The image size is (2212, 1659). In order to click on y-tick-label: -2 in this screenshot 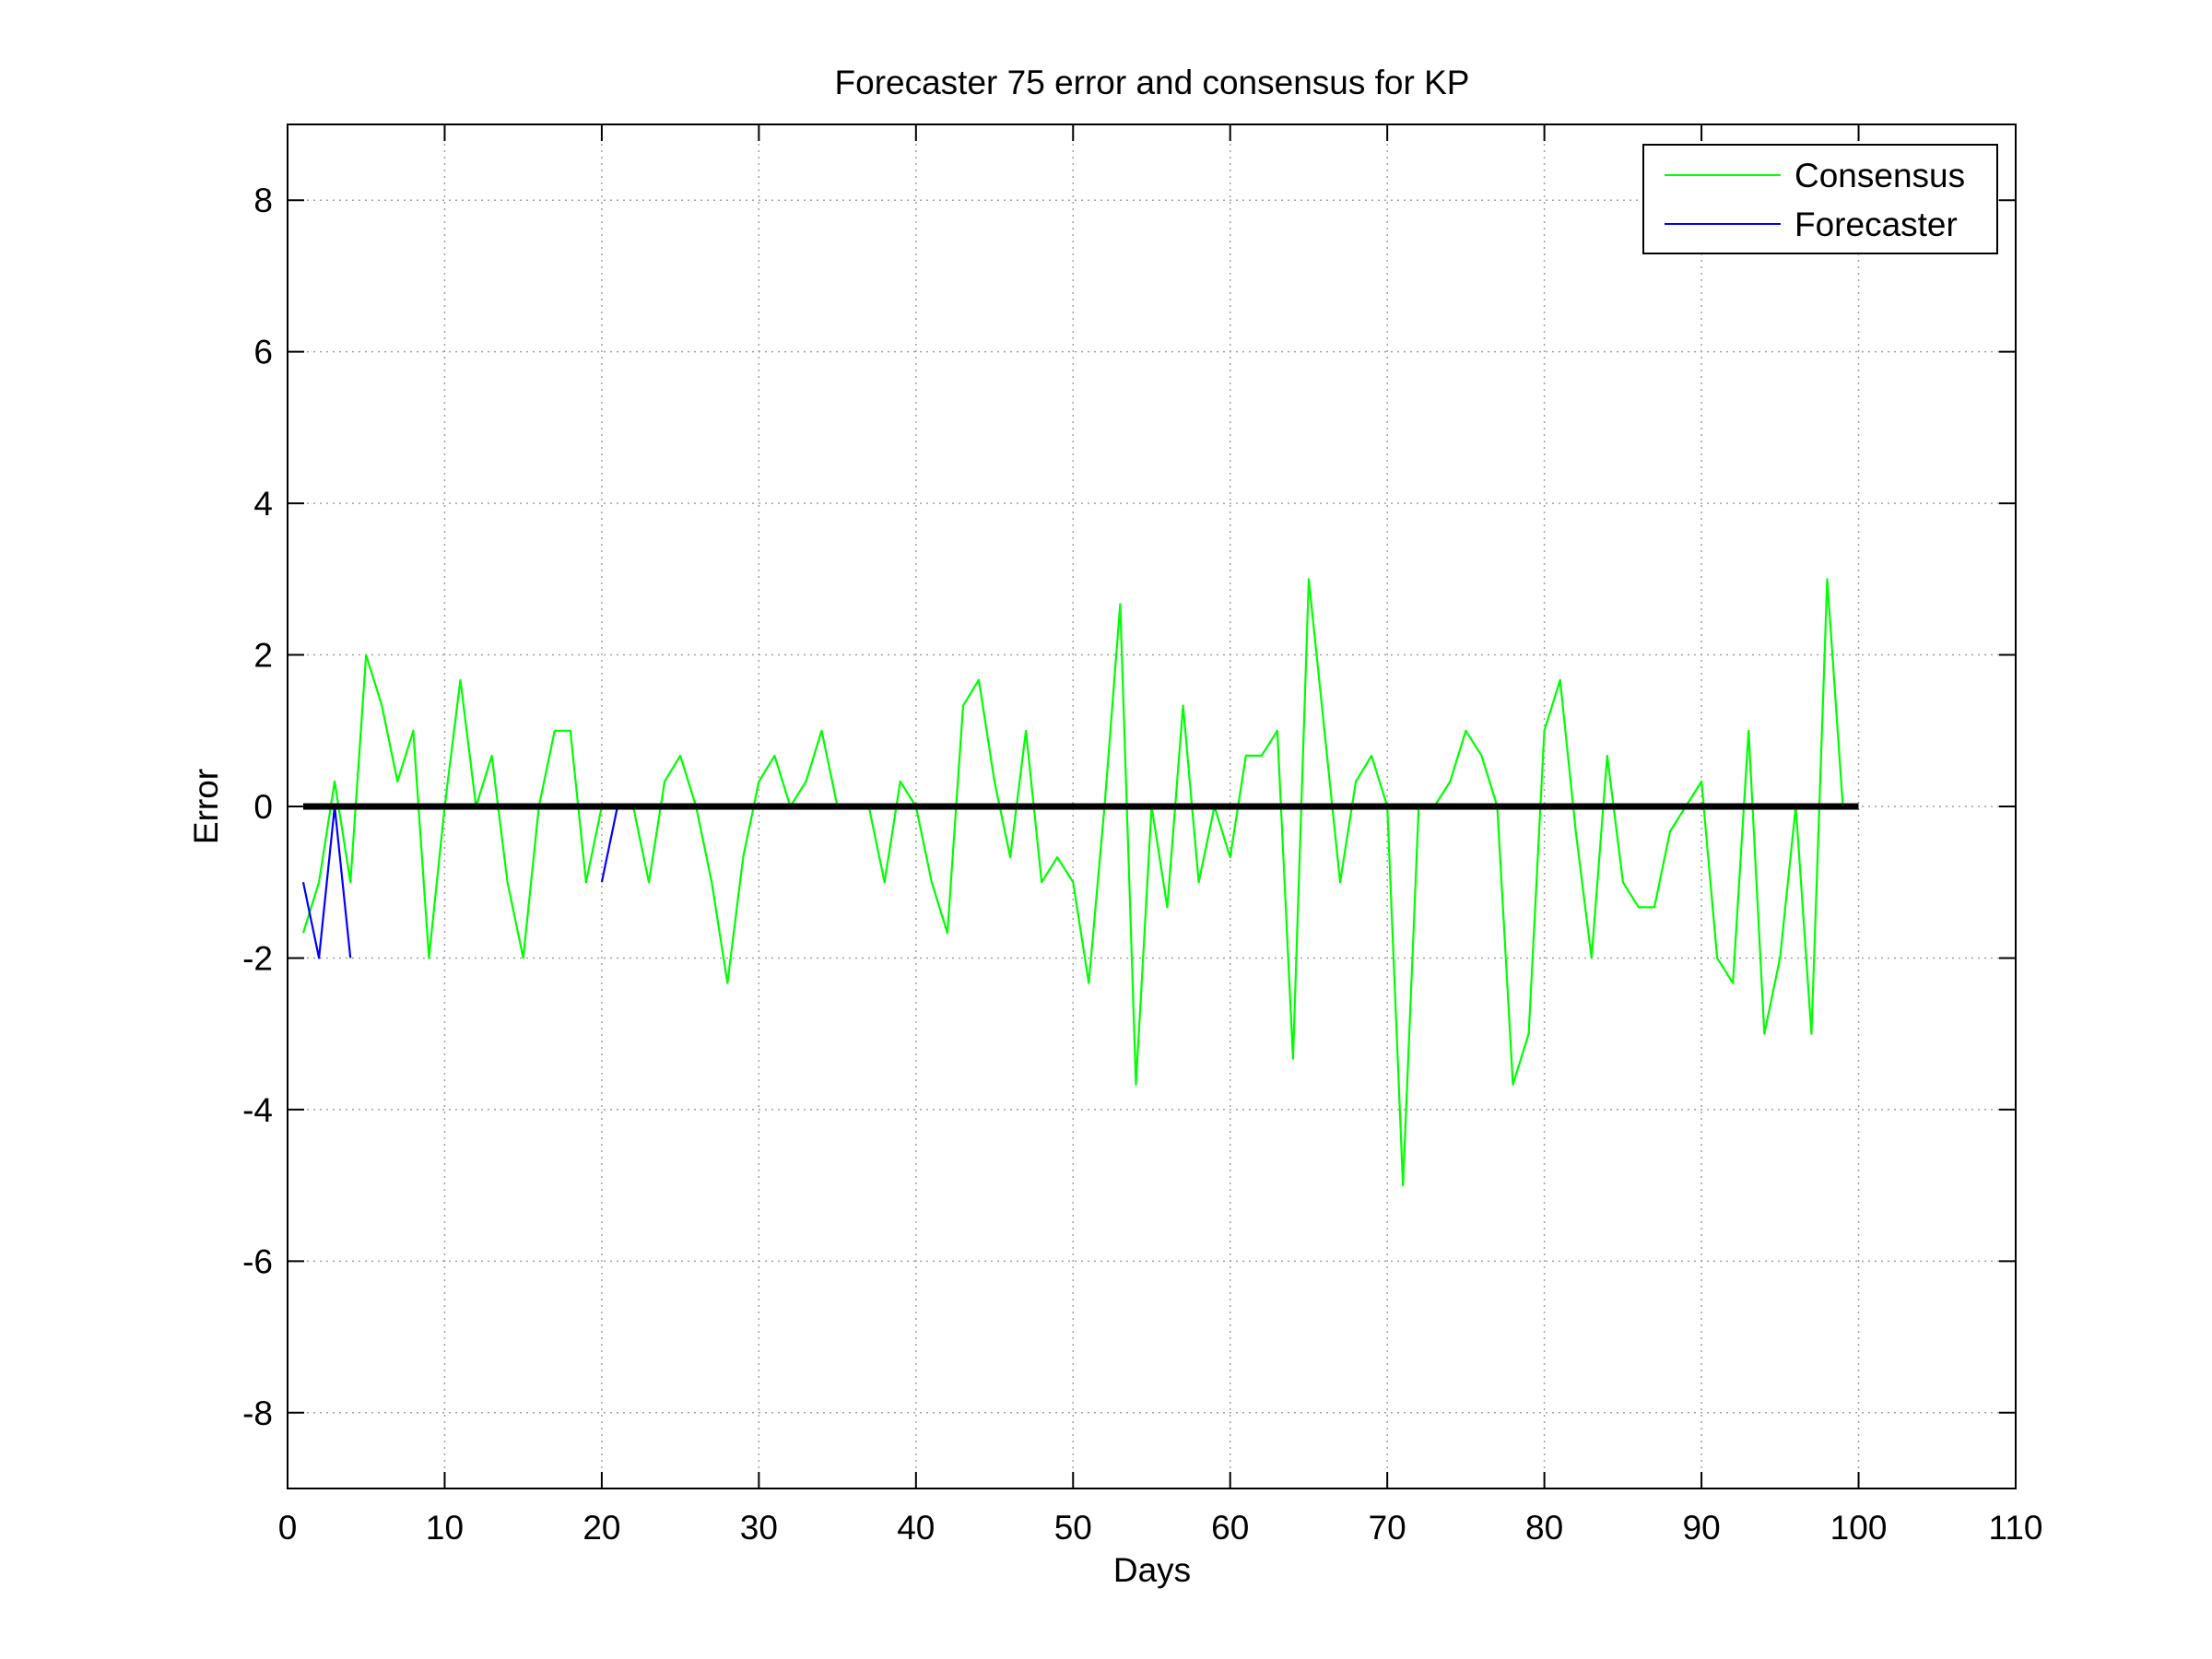, I will do `click(257, 958)`.